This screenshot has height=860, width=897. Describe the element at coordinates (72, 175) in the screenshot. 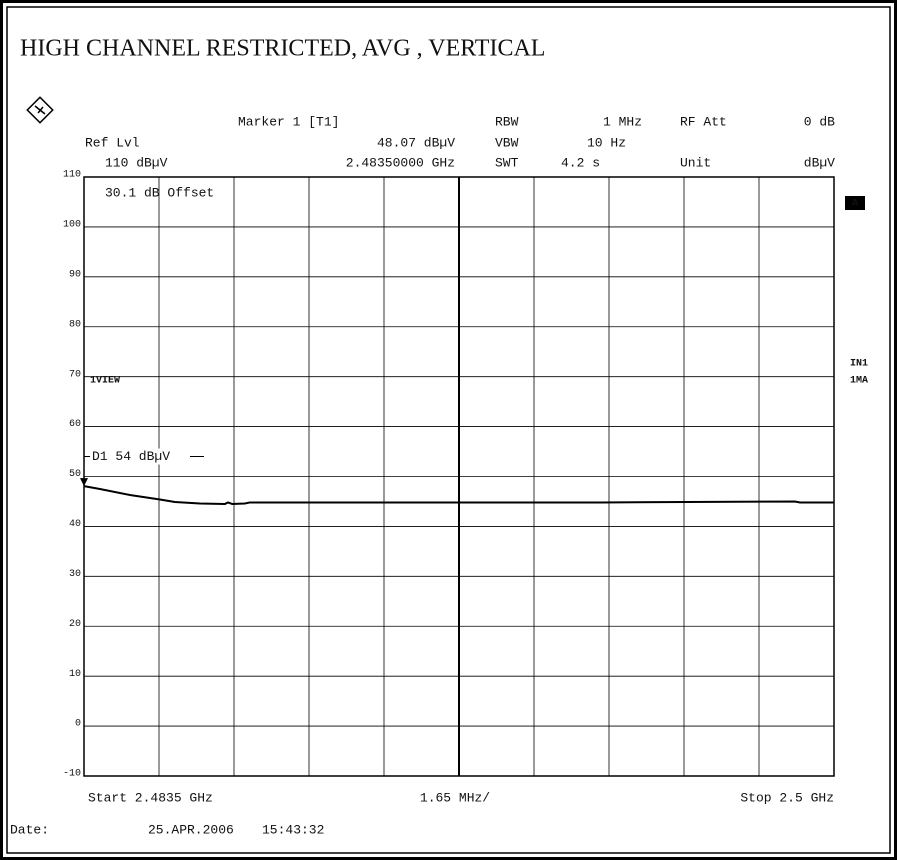

I see `y-tick-label: 110` at that location.